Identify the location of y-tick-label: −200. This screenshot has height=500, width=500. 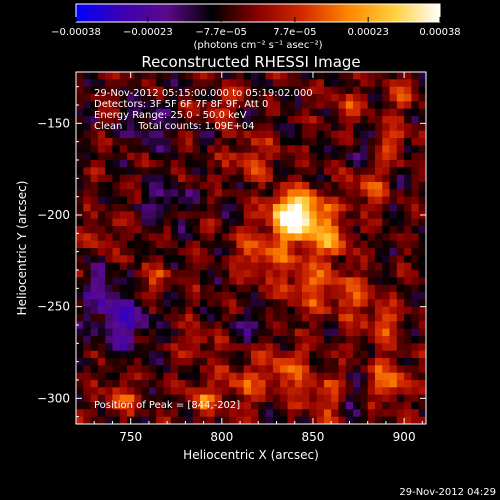
(53, 215).